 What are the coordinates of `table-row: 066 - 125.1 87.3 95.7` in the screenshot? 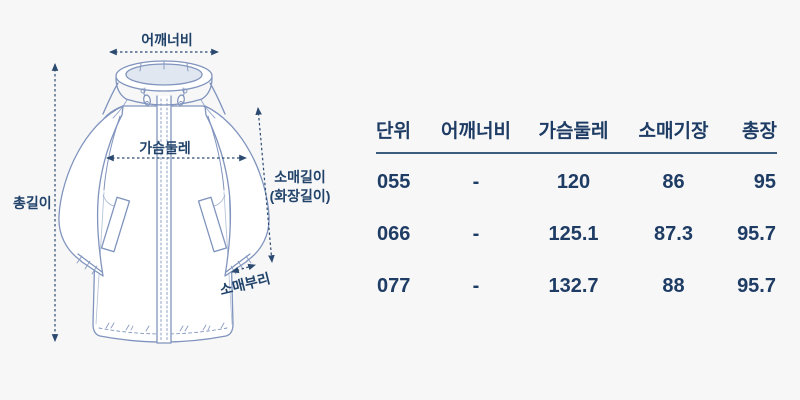 It's located at (576, 232).